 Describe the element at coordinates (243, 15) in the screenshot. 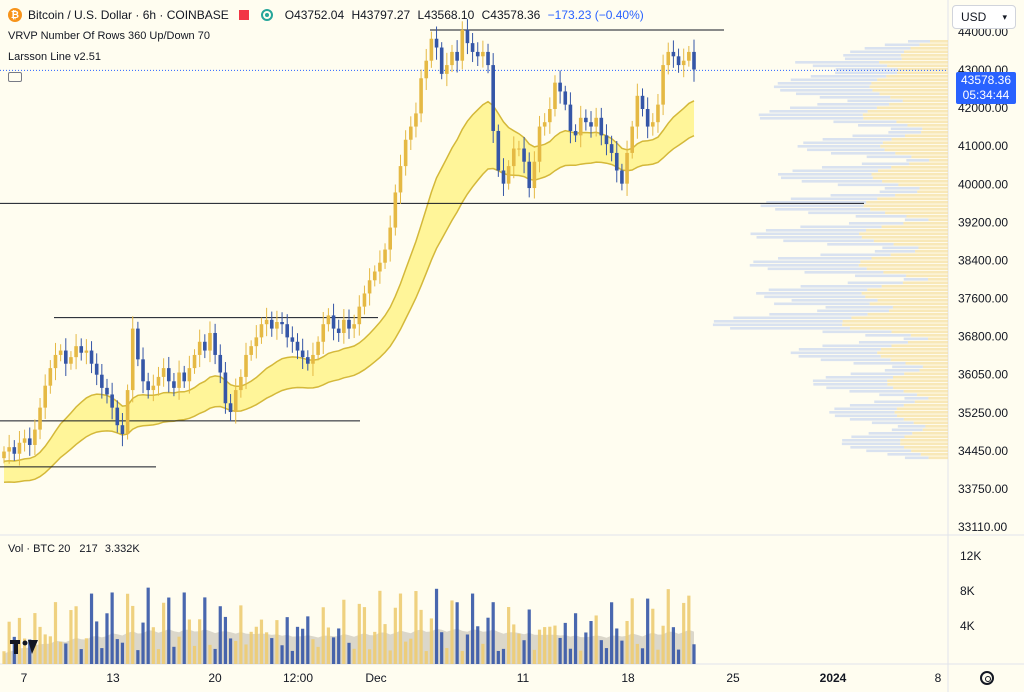

I see `flag-icon` at that location.